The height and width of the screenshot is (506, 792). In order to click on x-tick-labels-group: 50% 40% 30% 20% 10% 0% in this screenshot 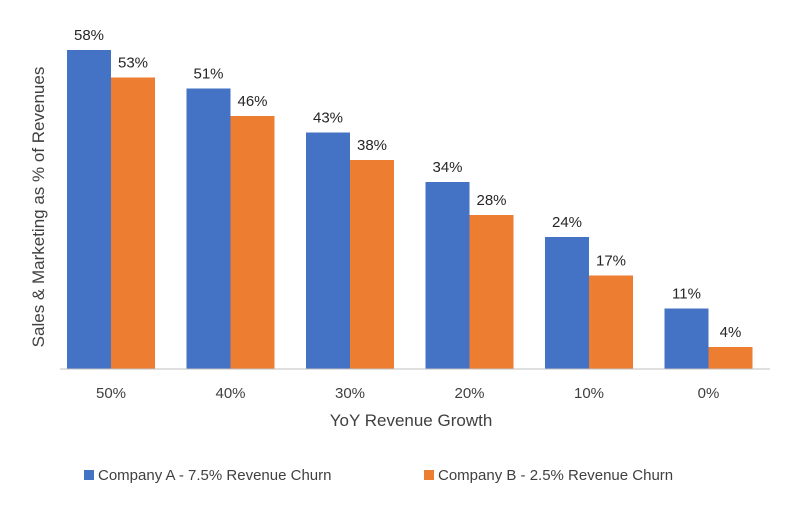, I will do `click(407, 393)`.